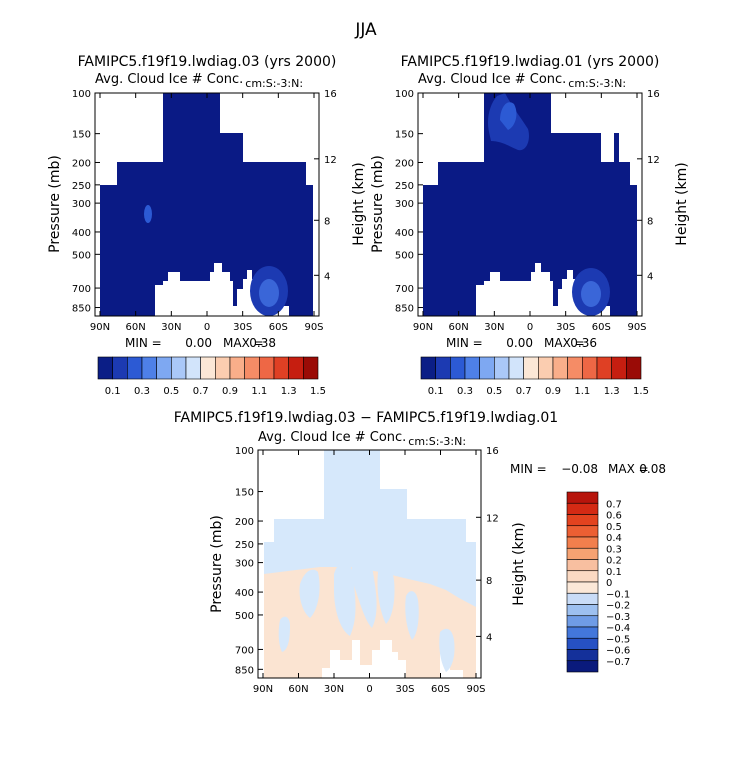  I want to click on y2-tick-label: 8, so click(650, 221).